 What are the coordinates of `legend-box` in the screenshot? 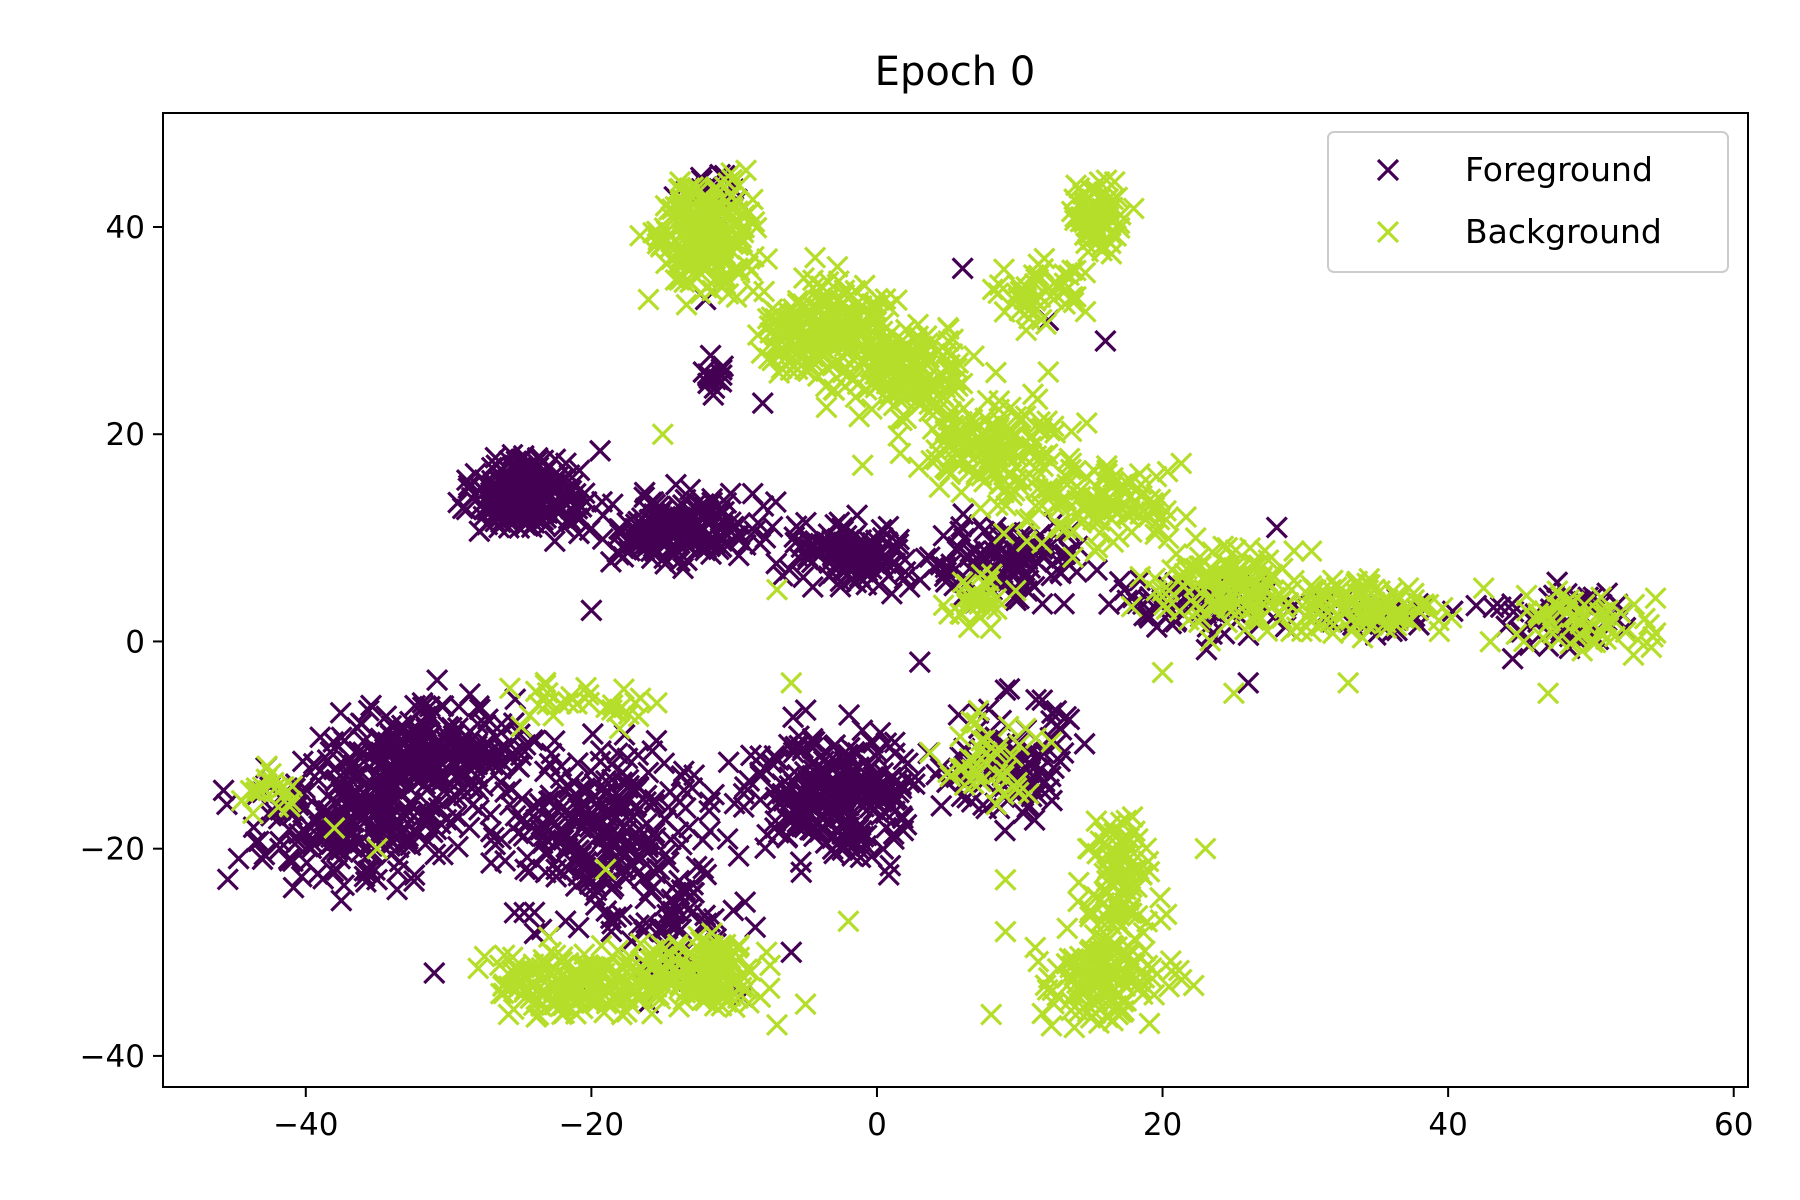 It's located at (1528, 202).